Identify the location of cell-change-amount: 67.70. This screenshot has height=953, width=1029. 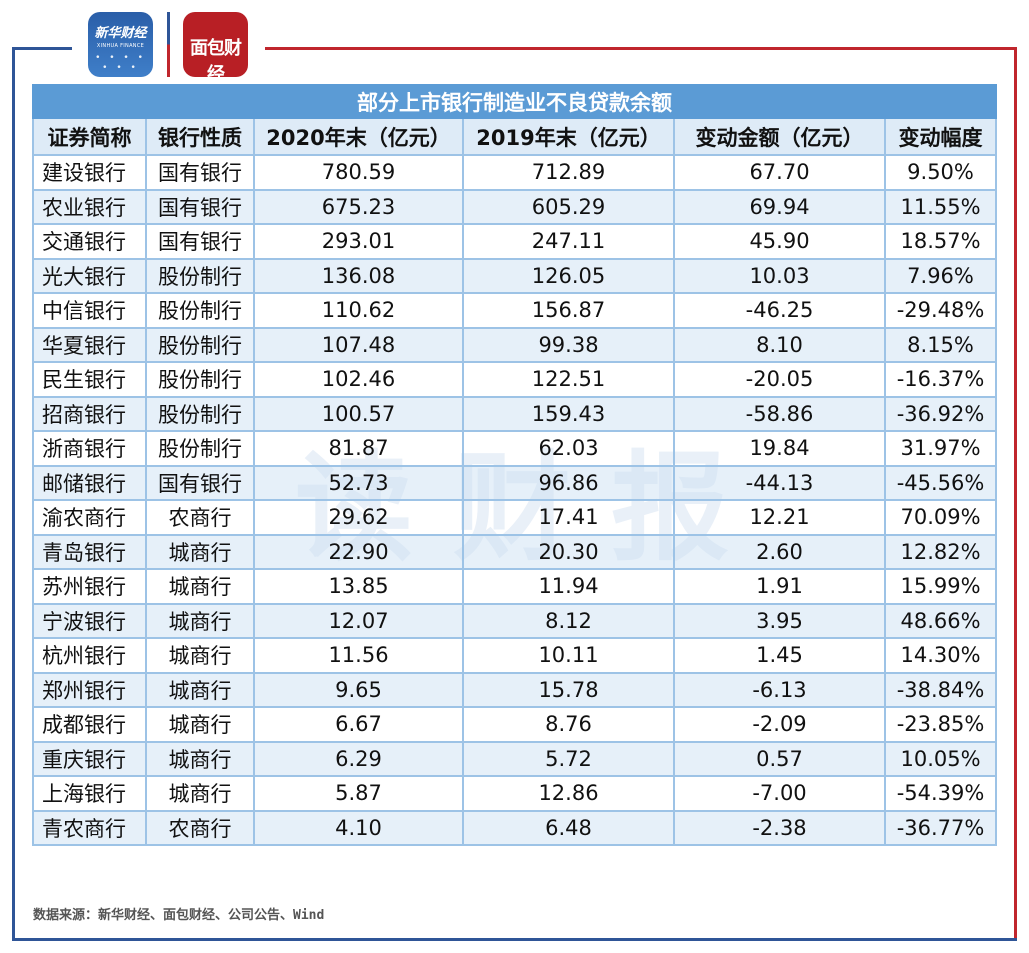
(779, 172).